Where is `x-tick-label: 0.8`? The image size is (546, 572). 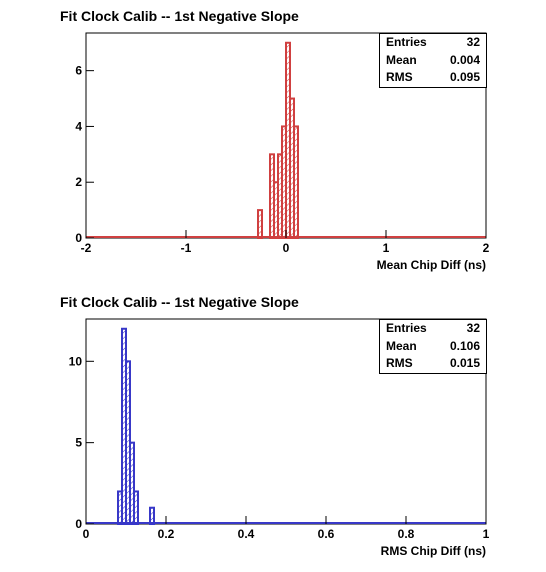
x-tick-label: 0.8 is located at coordinates (406, 534).